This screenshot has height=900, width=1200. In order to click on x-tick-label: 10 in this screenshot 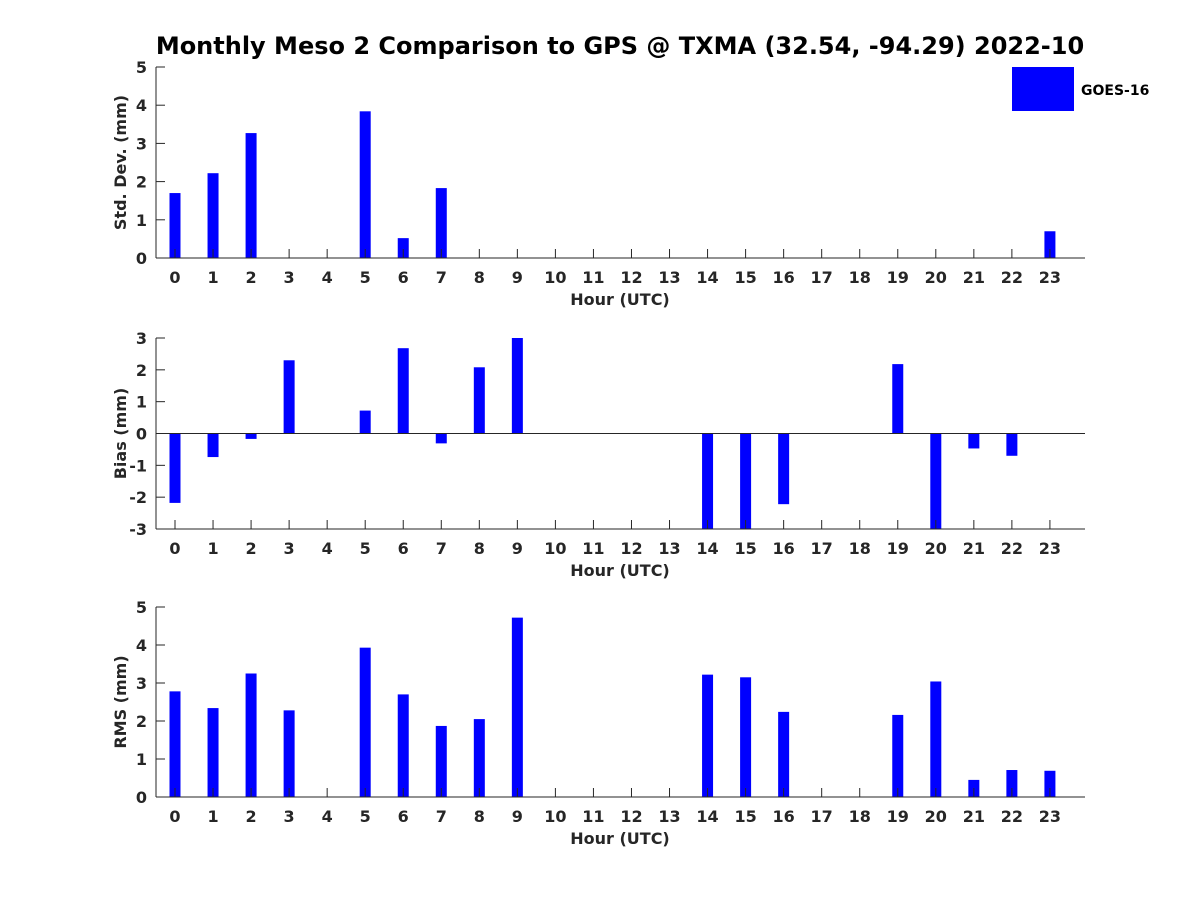, I will do `click(555, 548)`.